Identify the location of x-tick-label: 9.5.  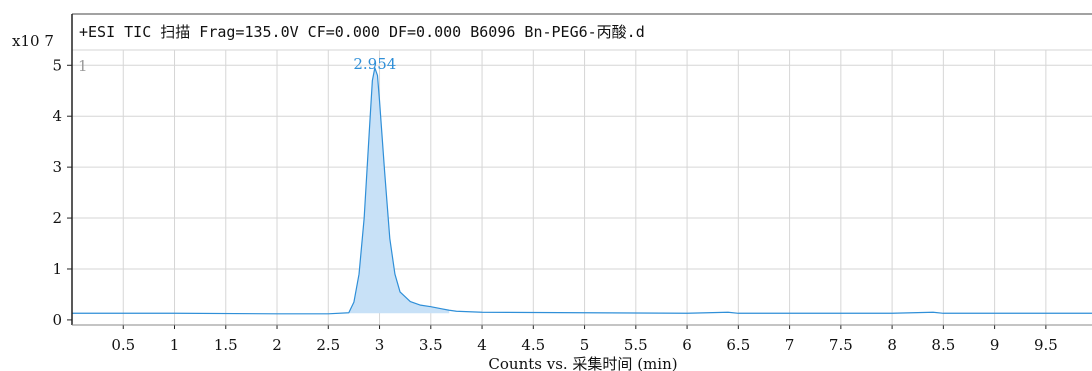
(1046, 345).